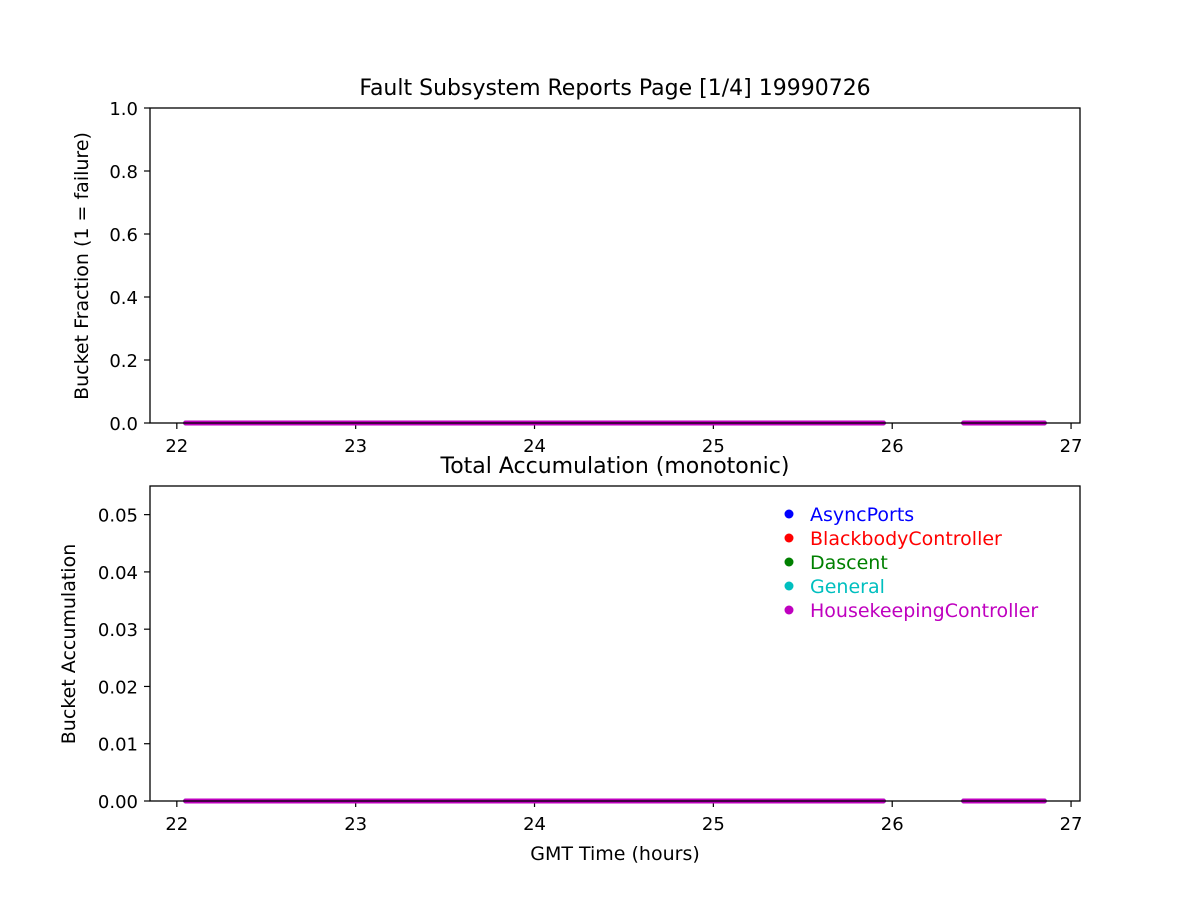 The height and width of the screenshot is (900, 1200). What do you see at coordinates (615, 466) in the screenshot?
I see `accumulation-panel-title: Total Accumulation (monotonic)` at bounding box center [615, 466].